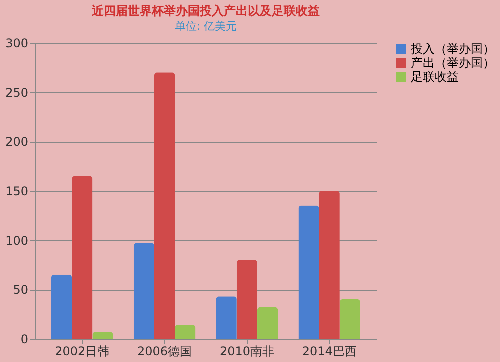  I want to click on x-tick-label: 2010南非, so click(247, 351).